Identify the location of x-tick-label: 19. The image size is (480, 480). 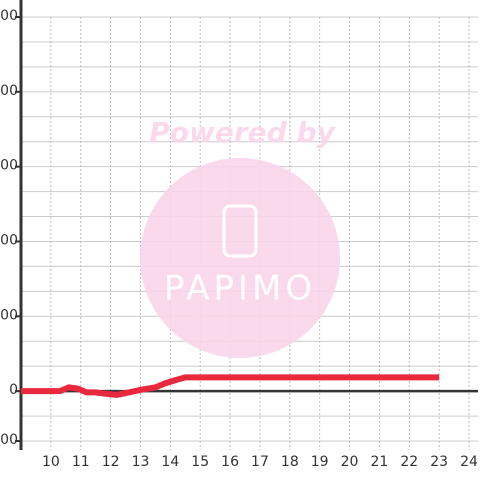
(320, 462).